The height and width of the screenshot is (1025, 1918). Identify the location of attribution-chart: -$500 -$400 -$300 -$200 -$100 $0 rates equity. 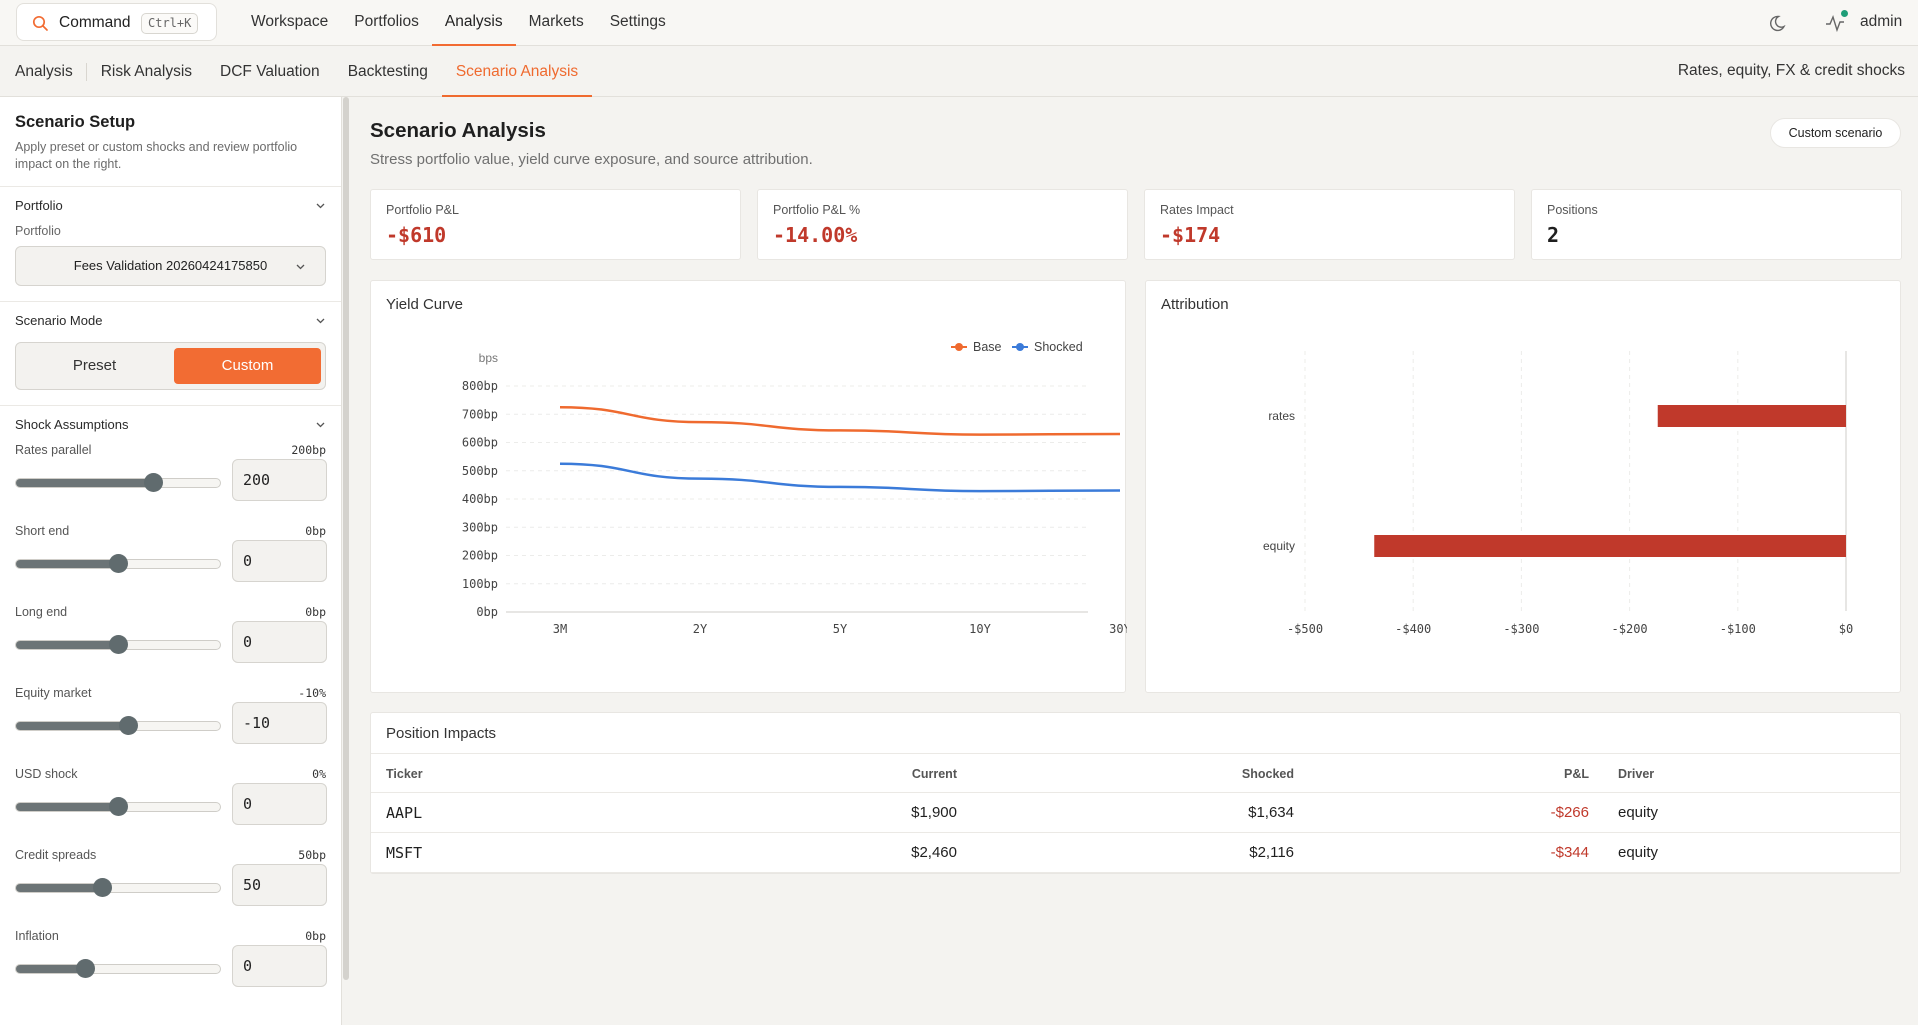
(1558, 493).